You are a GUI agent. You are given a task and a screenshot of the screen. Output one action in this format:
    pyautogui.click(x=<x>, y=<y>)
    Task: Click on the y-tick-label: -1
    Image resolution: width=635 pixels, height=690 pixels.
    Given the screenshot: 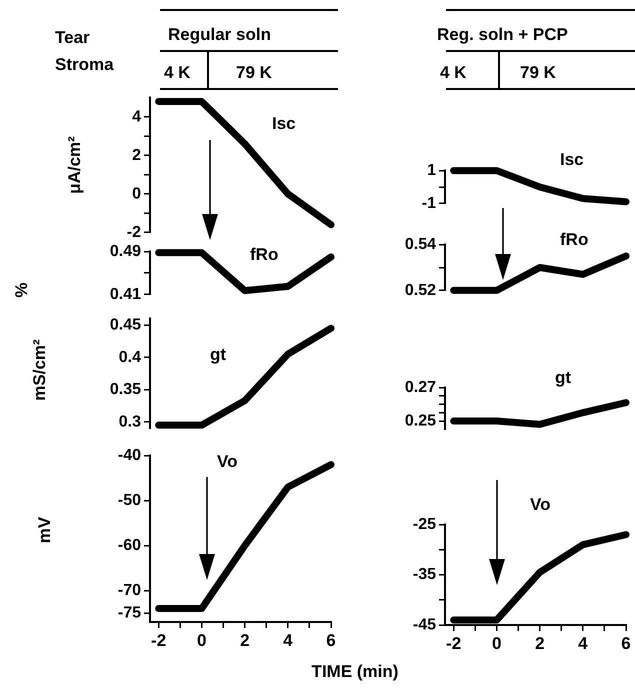 What is the action you would take?
    pyautogui.click(x=429, y=203)
    